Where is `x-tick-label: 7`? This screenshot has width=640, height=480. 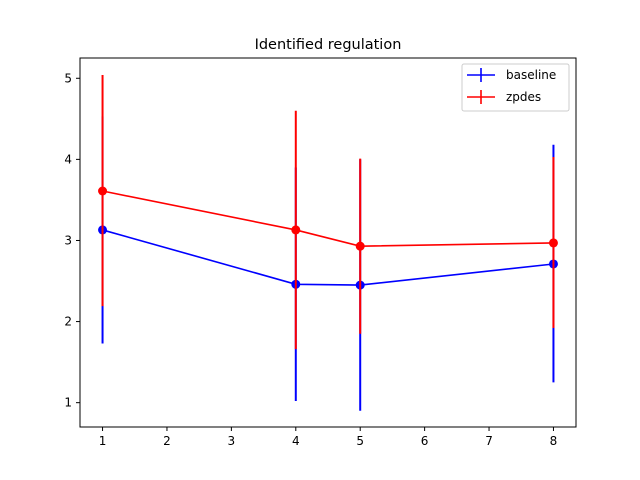 x-tick-label: 7 is located at coordinates (489, 441).